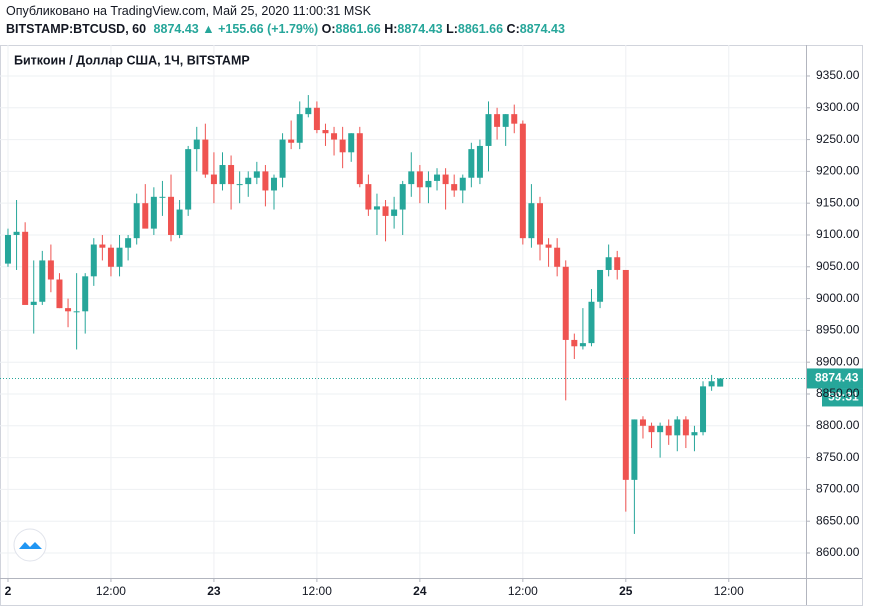 Image resolution: width=874 pixels, height=613 pixels. I want to click on x-tick-label: 25, so click(626, 591).